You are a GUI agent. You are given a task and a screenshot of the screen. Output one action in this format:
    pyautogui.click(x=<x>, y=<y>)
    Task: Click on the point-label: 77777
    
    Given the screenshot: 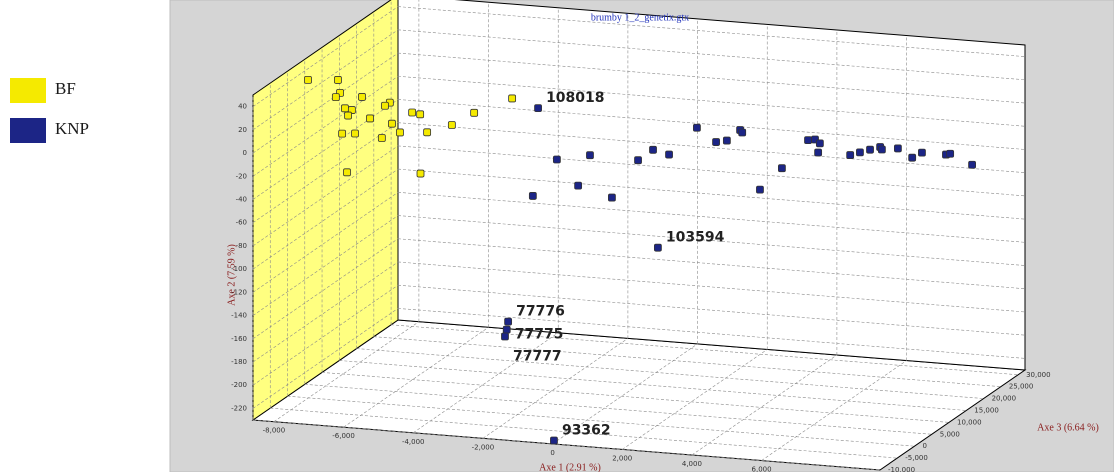 What is the action you would take?
    pyautogui.click(x=537, y=356)
    